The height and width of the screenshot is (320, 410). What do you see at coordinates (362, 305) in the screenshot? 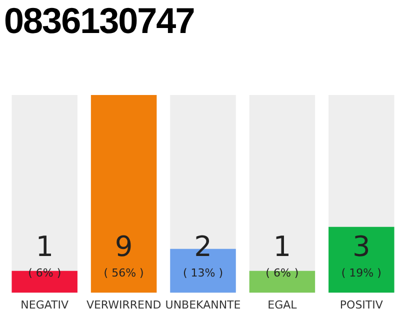
I see `x-tick-label: POSITIV` at bounding box center [362, 305].